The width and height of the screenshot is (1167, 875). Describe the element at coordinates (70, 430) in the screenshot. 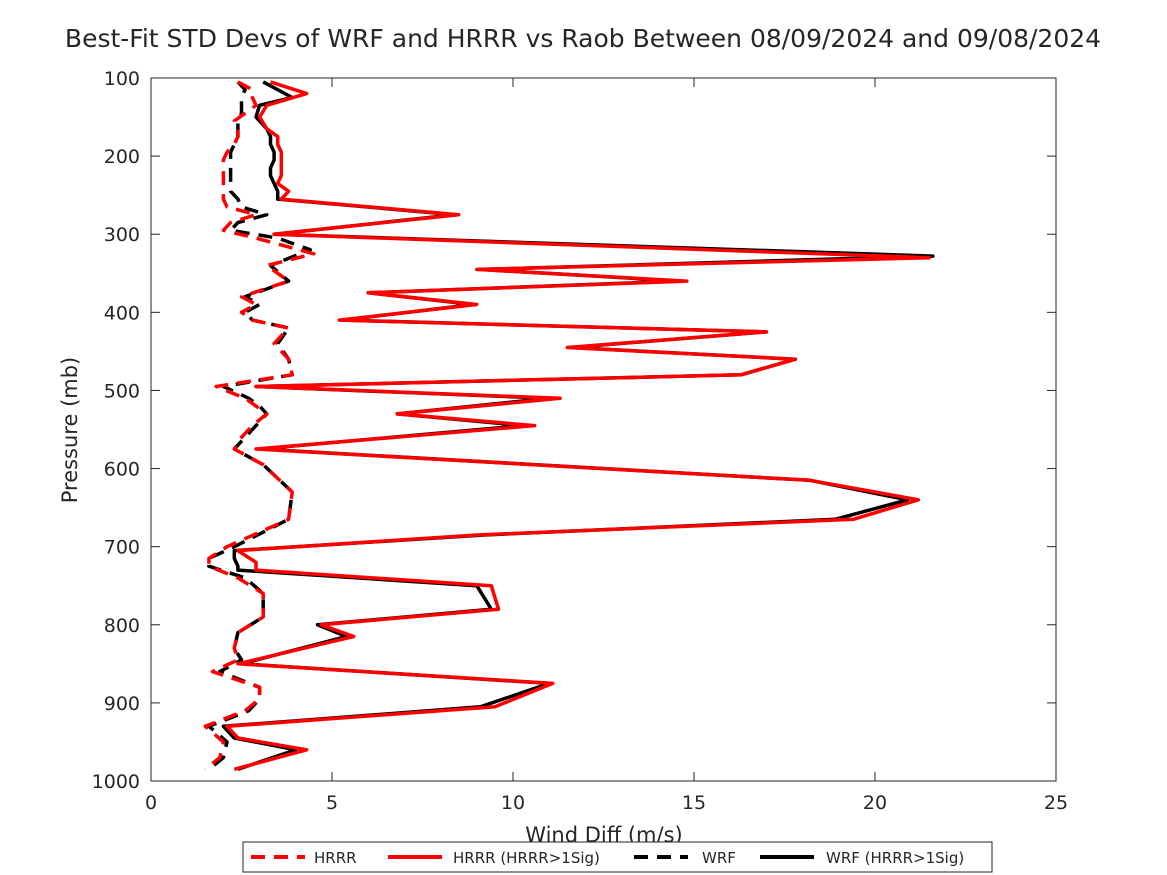

I see `y-axis-label: Pressure (mb)` at that location.